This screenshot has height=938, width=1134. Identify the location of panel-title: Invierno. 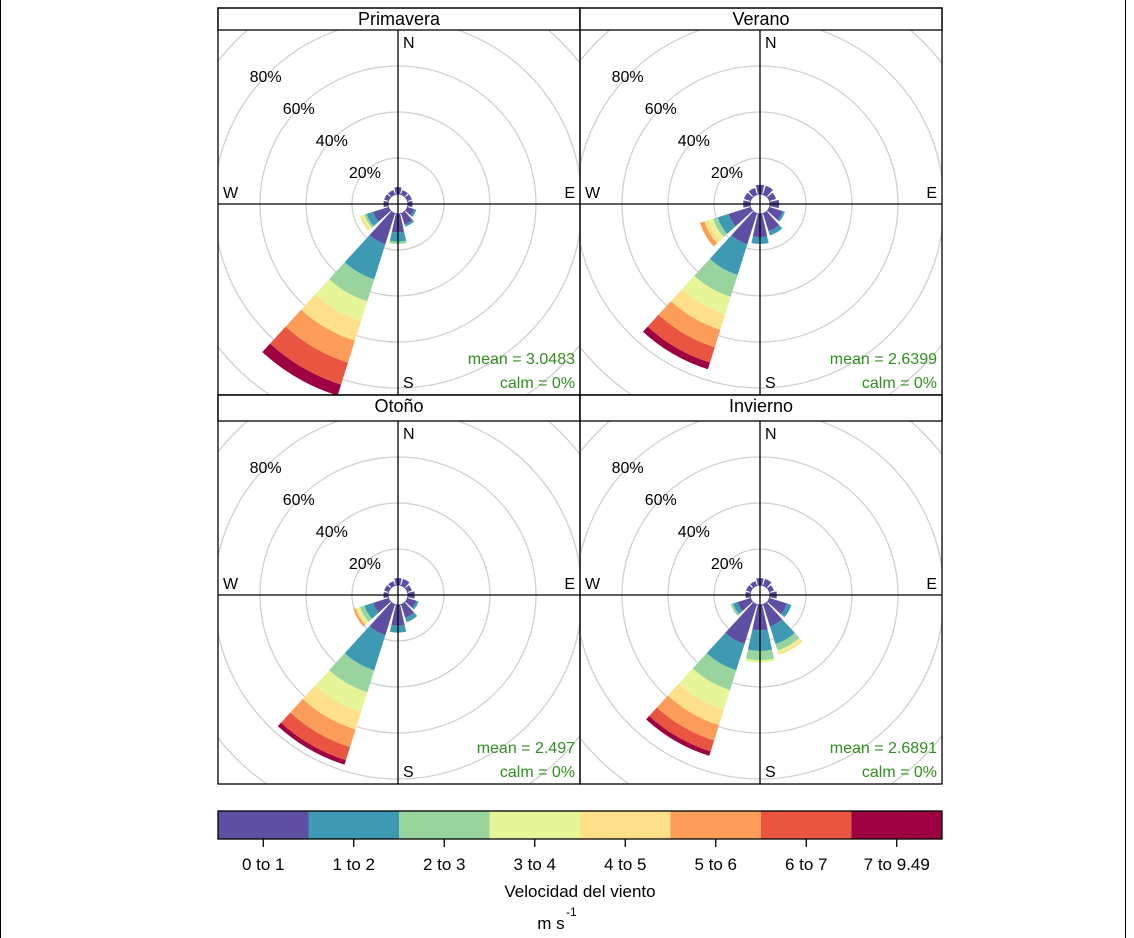
(761, 406).